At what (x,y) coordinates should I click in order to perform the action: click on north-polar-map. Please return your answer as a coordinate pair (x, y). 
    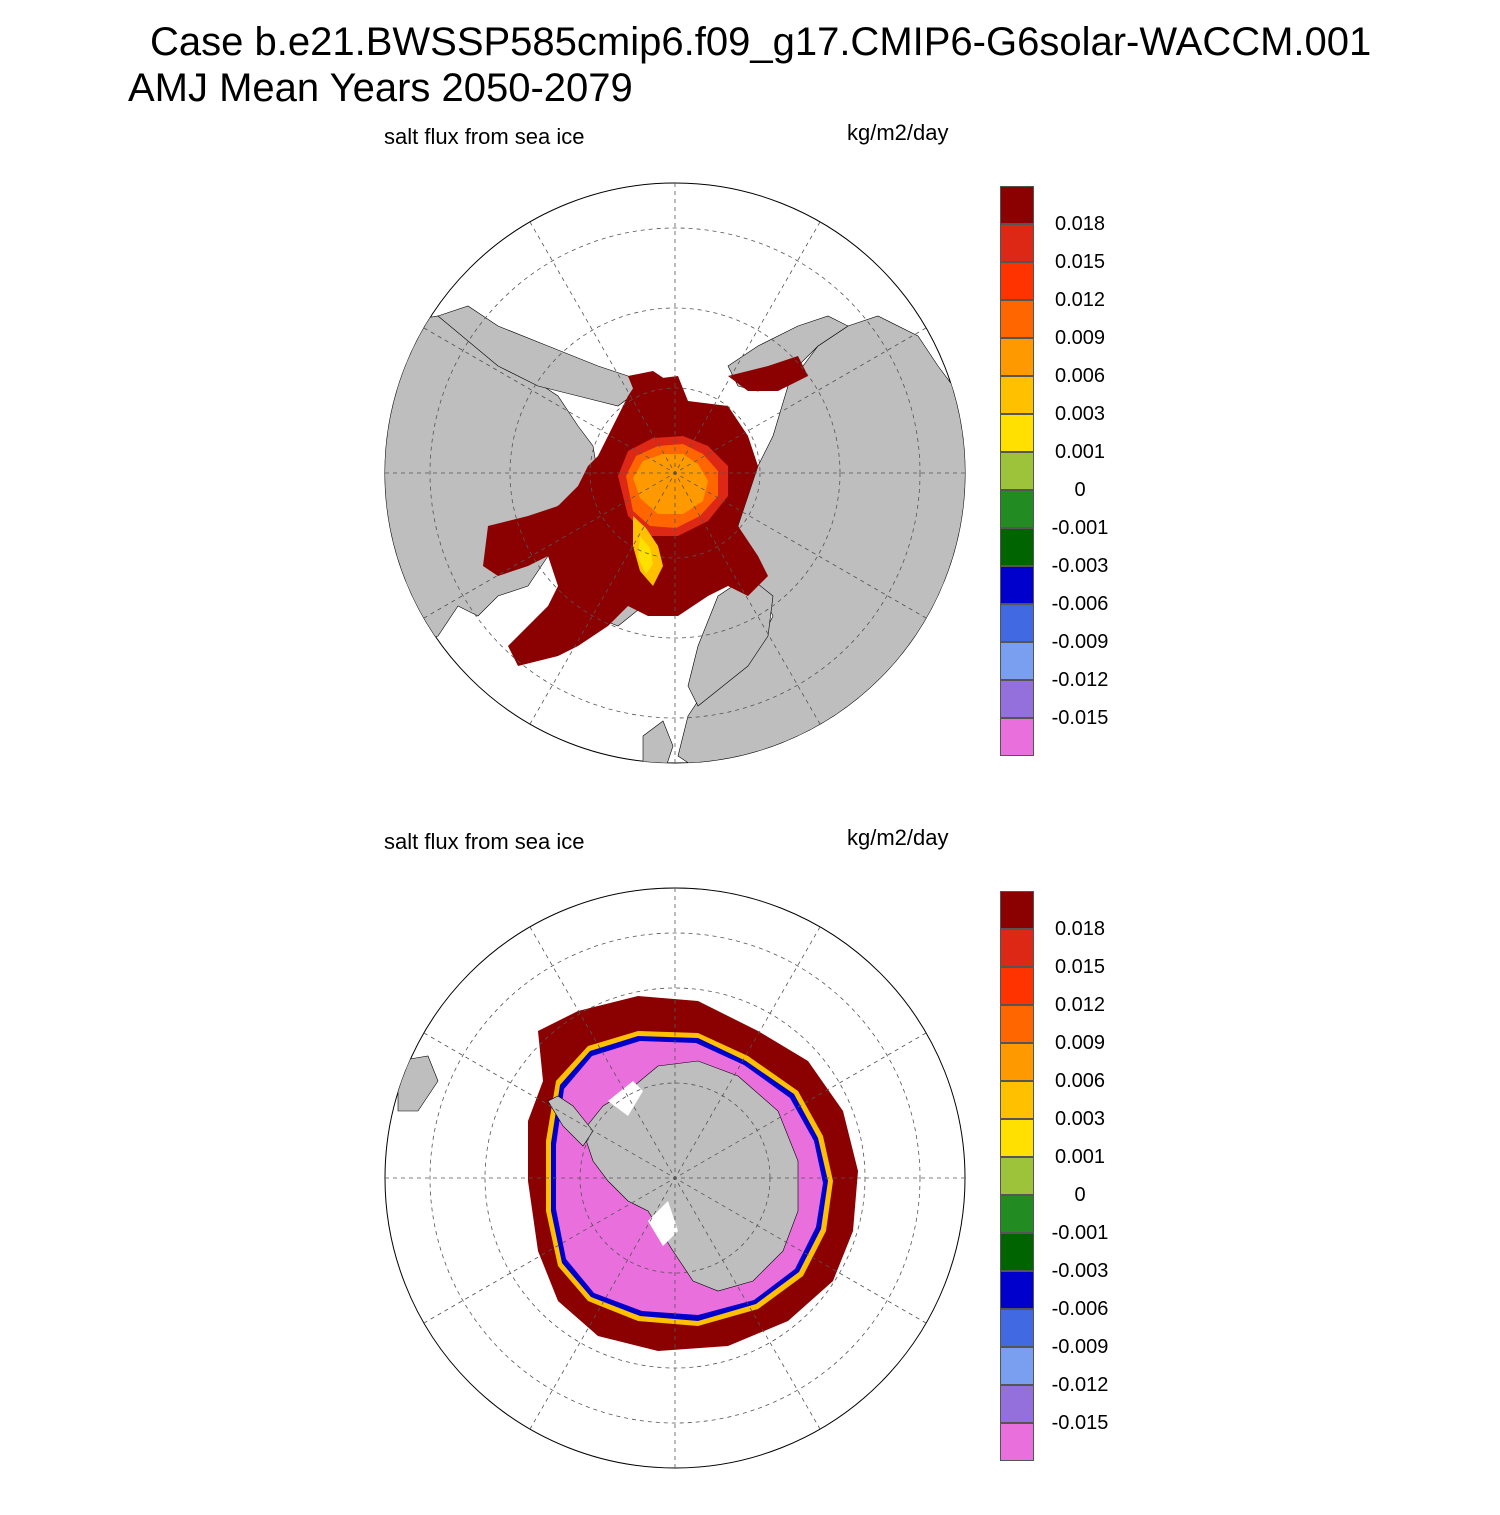
    Looking at the image, I should click on (675, 473).